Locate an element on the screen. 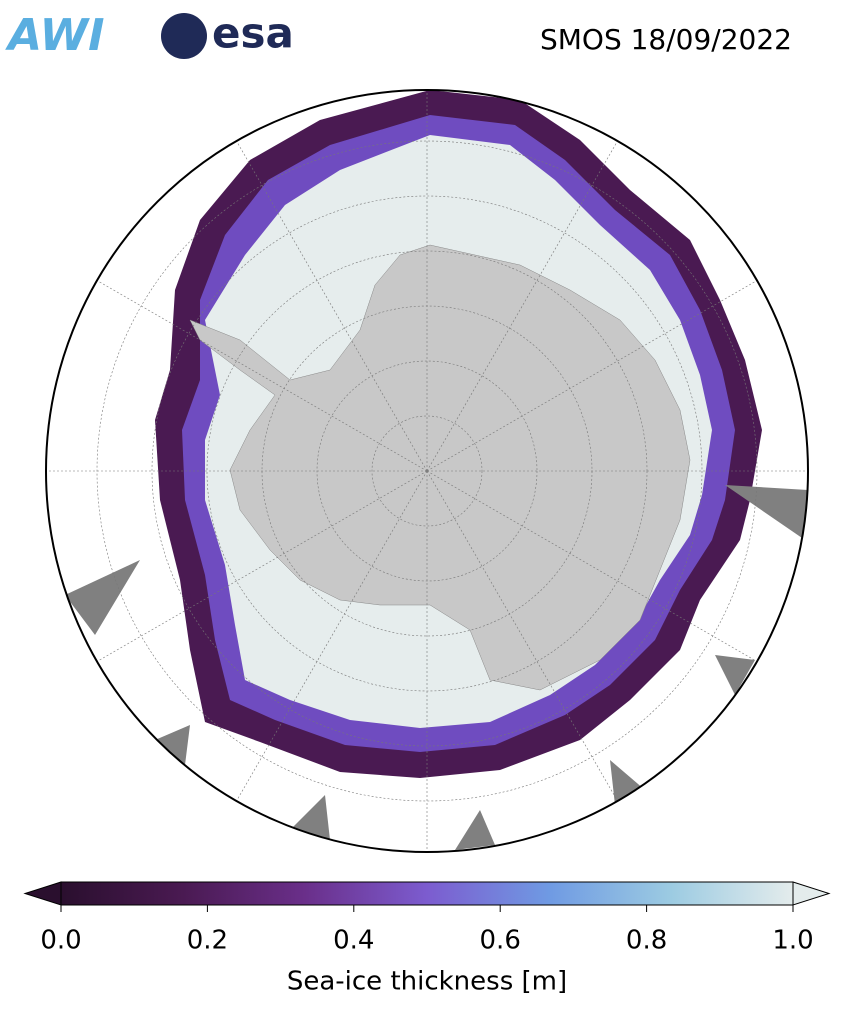 This screenshot has height=1026, width=854. esa-logo: esa is located at coordinates (253, 33).